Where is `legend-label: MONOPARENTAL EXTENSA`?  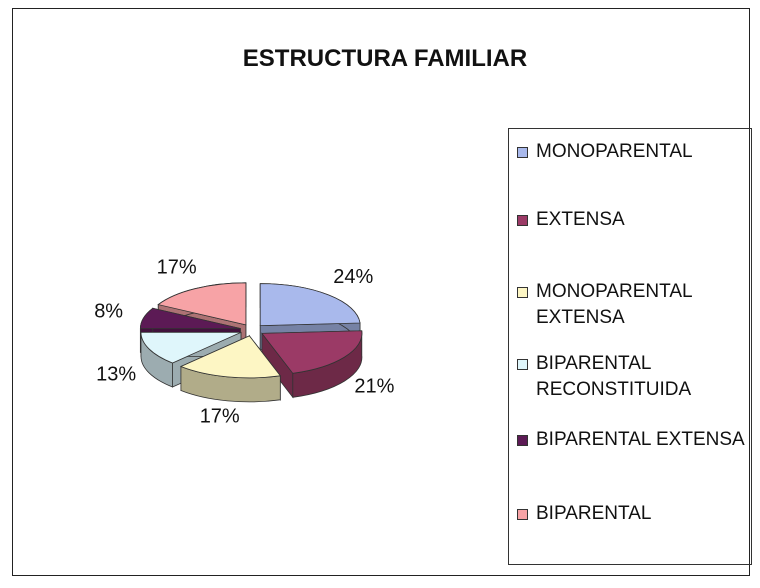
legend-label: MONOPARENTAL EXTENSA is located at coordinates (614, 304).